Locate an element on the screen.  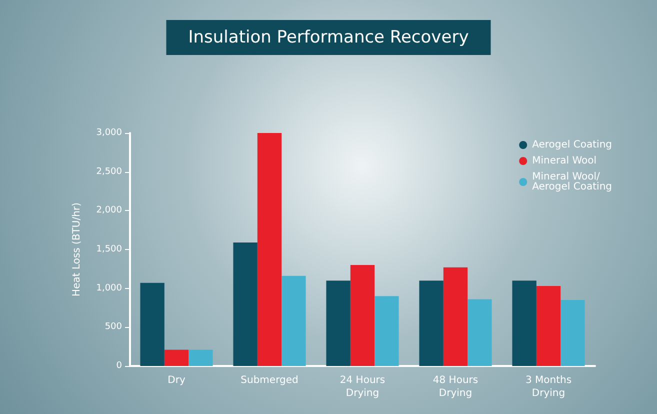
y-tick-label: 1,000 is located at coordinates (109, 288).